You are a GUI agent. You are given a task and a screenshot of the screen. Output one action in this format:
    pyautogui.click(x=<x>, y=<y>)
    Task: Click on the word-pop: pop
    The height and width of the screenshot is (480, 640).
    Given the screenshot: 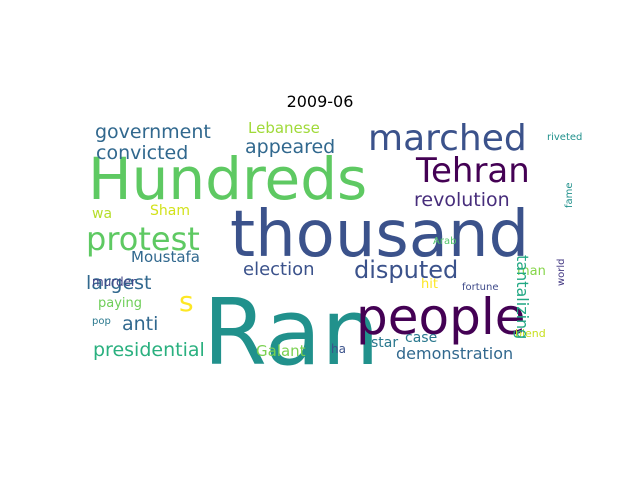 What is the action you would take?
    pyautogui.click(x=101, y=321)
    